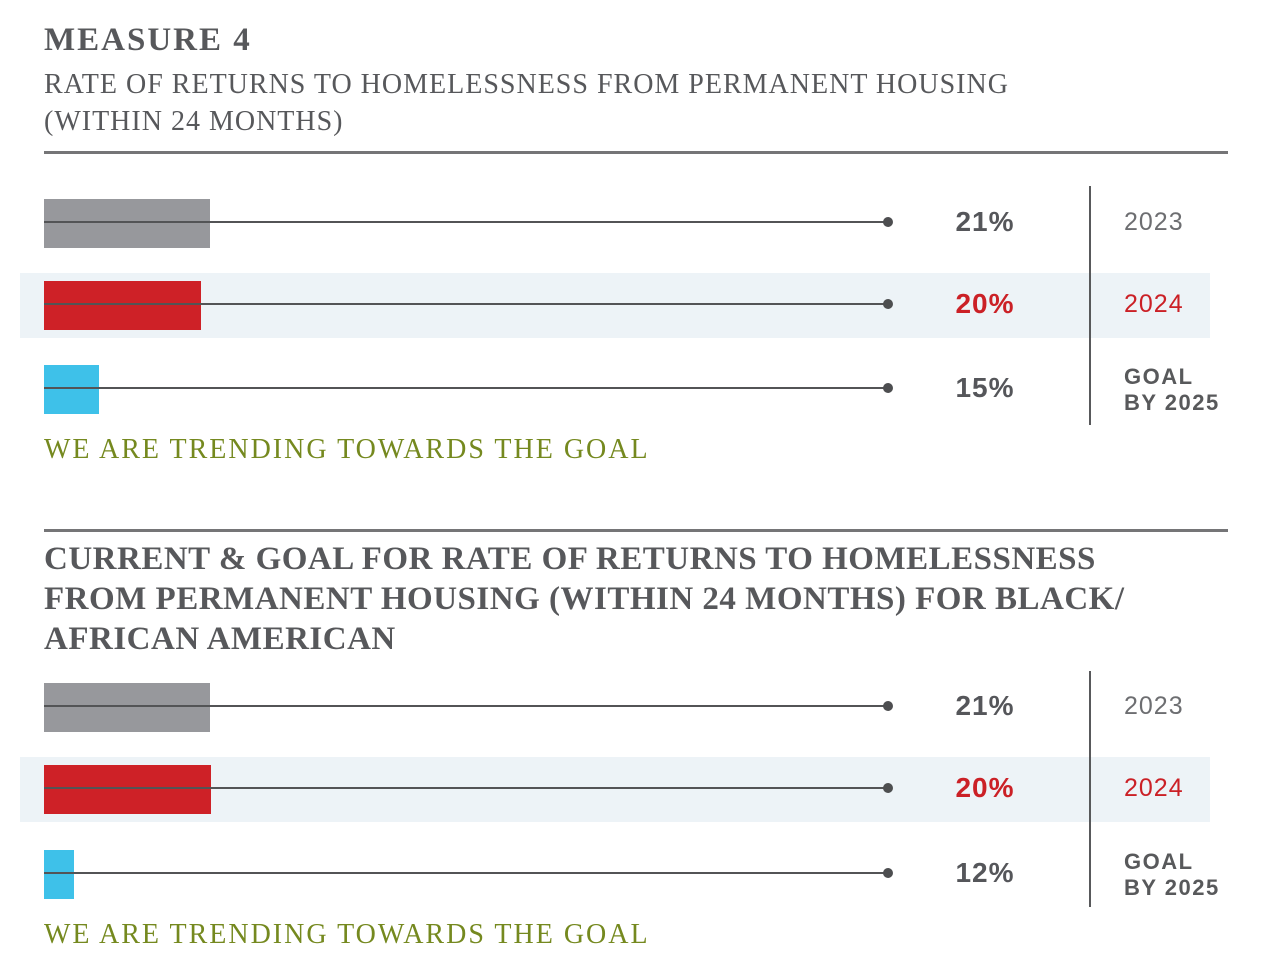  I want to click on value-label-goal: 15%, so click(985, 387).